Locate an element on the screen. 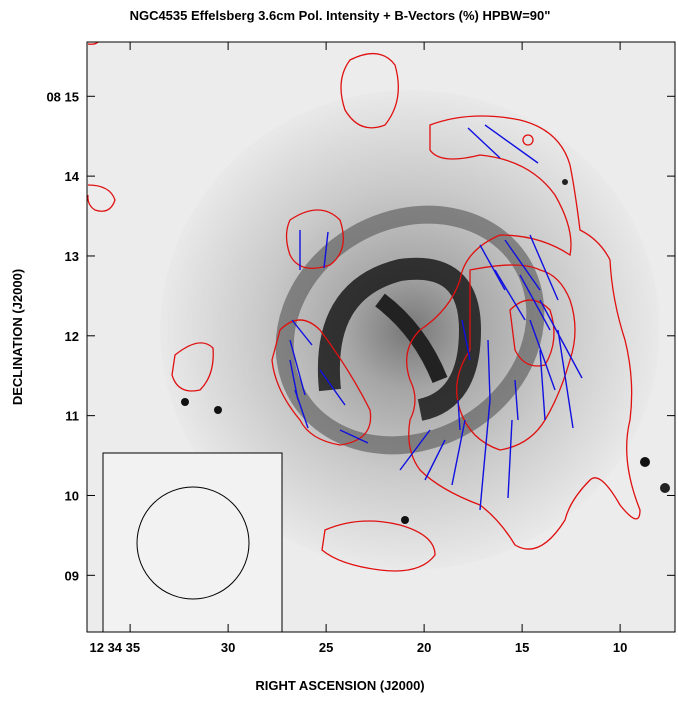  beam-inset is located at coordinates (192, 542).